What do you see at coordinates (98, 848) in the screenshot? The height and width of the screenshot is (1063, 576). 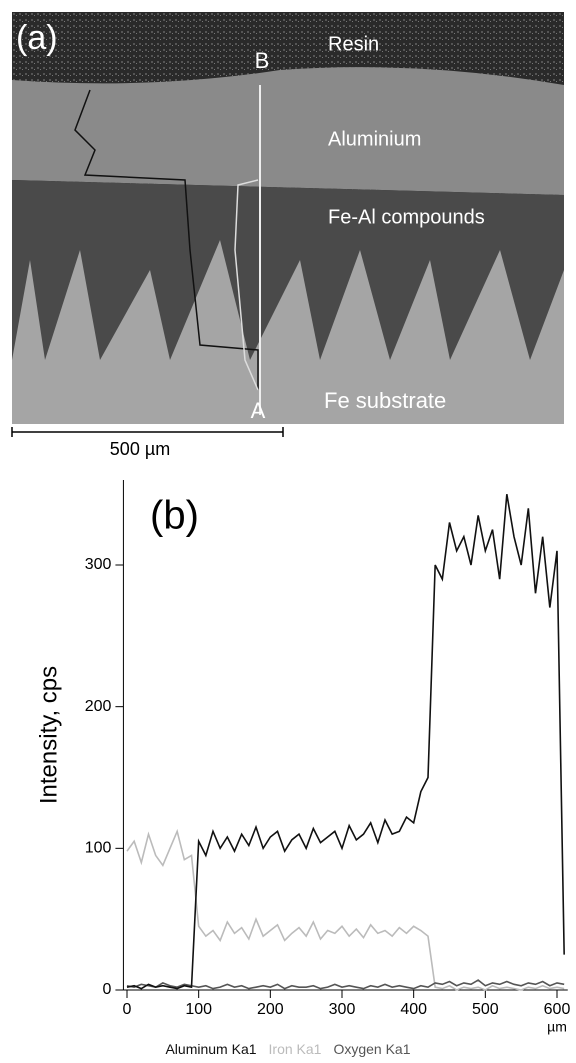 I see `y-tick-label: 100` at bounding box center [98, 848].